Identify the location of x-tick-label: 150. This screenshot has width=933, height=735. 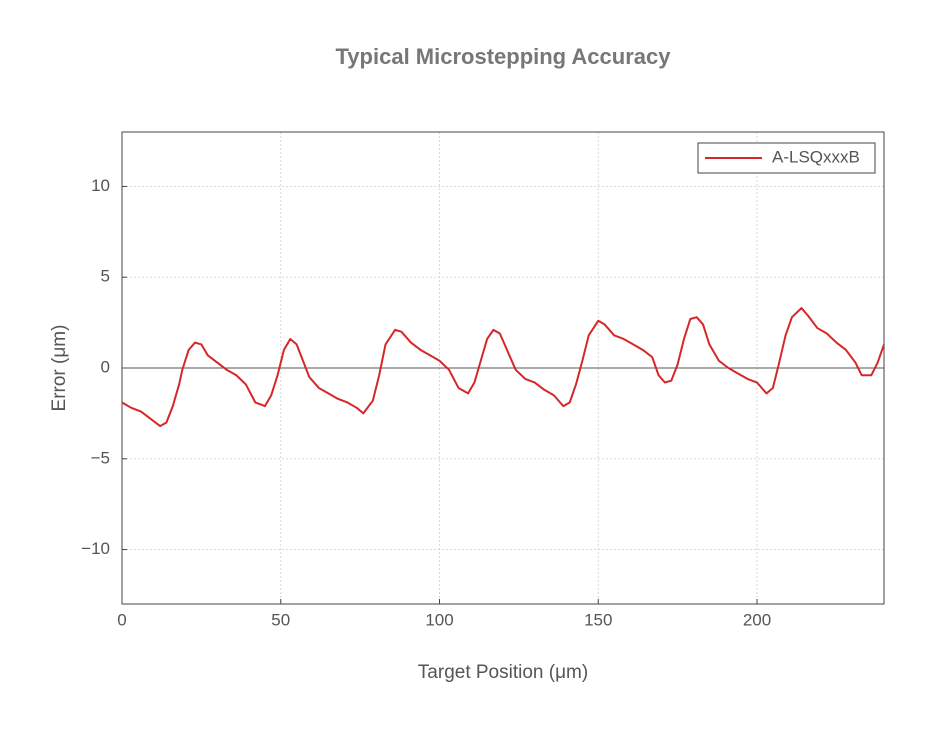
(598, 619).